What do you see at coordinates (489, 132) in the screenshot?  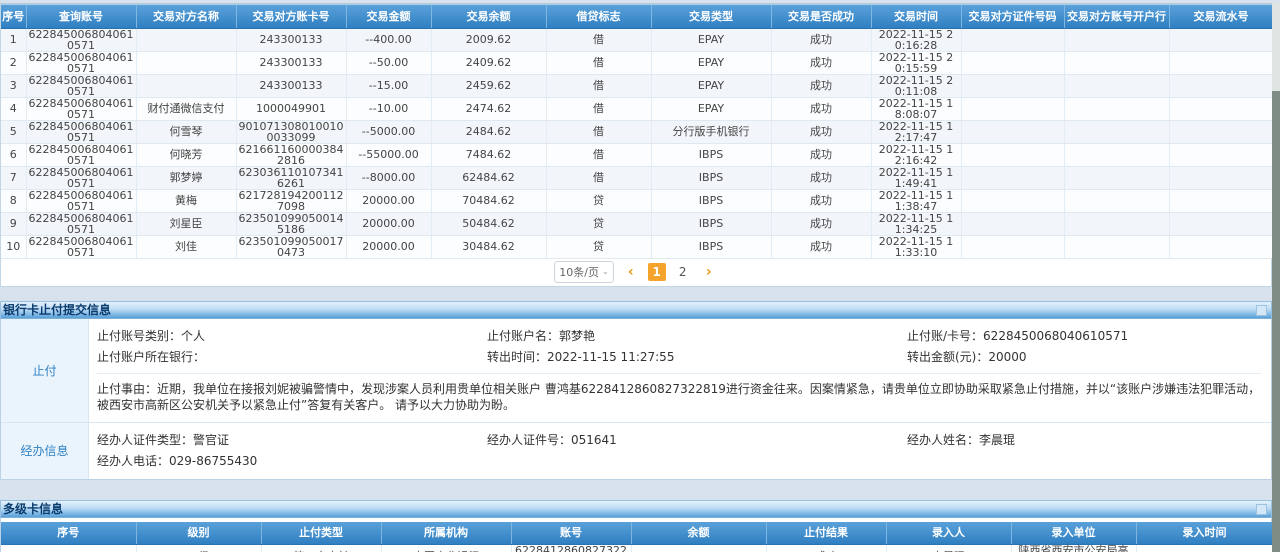 I see `table-cell: 2484.62` at bounding box center [489, 132].